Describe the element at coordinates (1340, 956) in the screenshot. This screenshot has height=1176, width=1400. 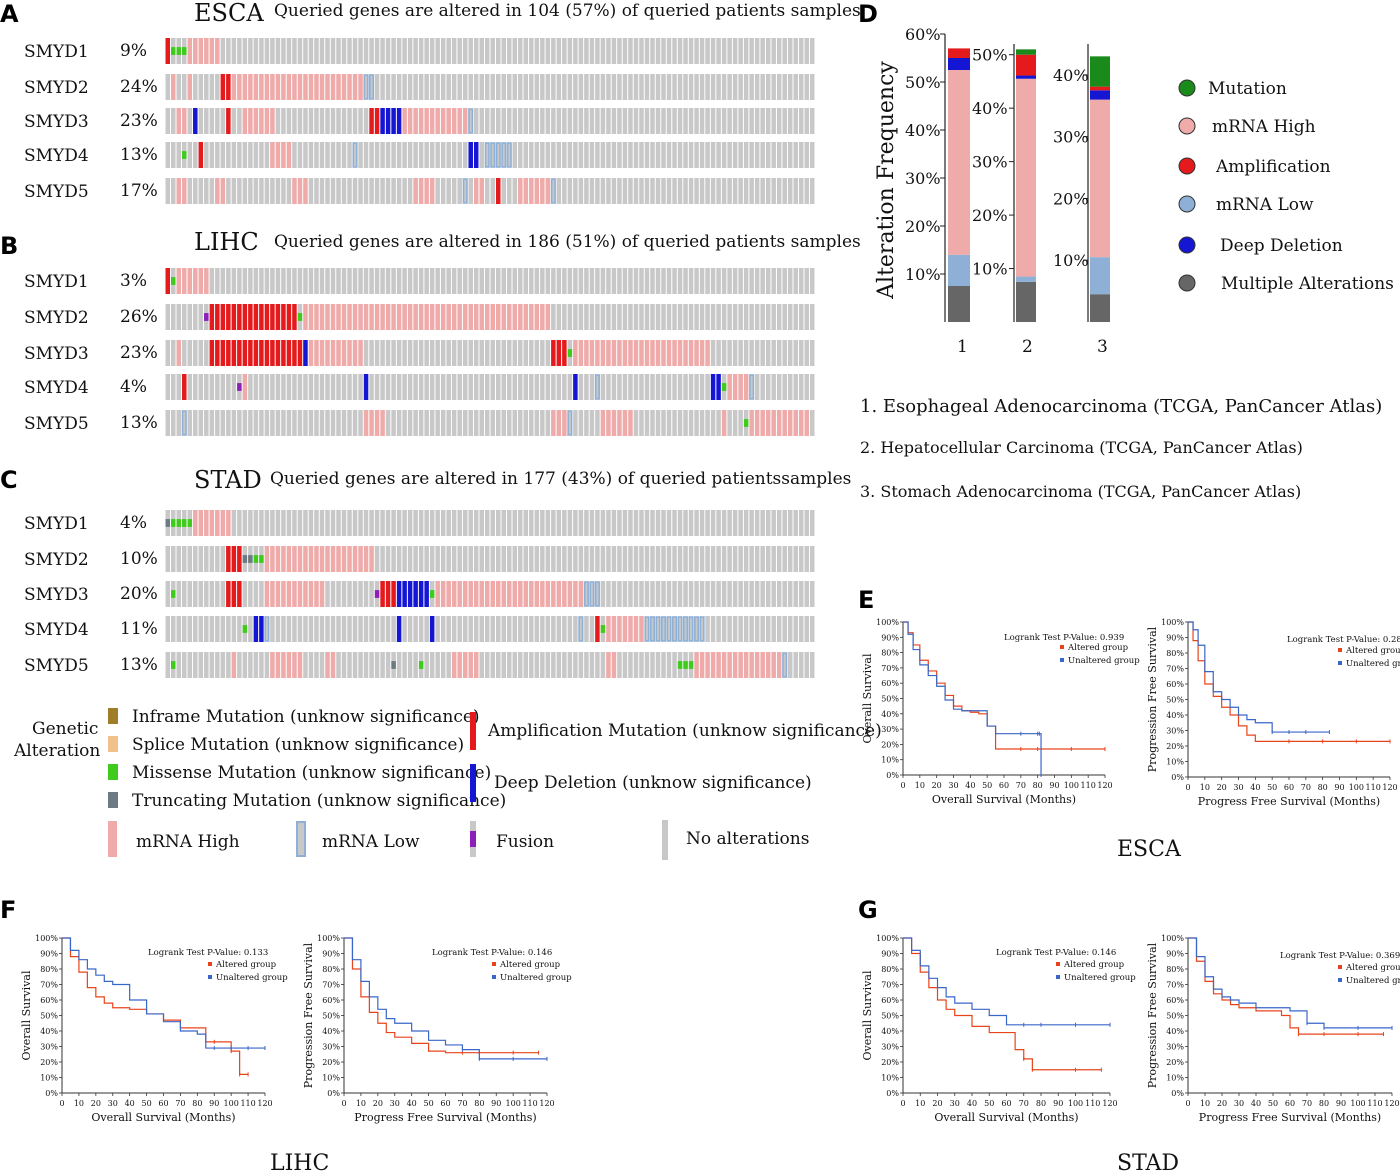
I see `logrank-p-value: Logrank Test P-Value: 0.369` at that location.